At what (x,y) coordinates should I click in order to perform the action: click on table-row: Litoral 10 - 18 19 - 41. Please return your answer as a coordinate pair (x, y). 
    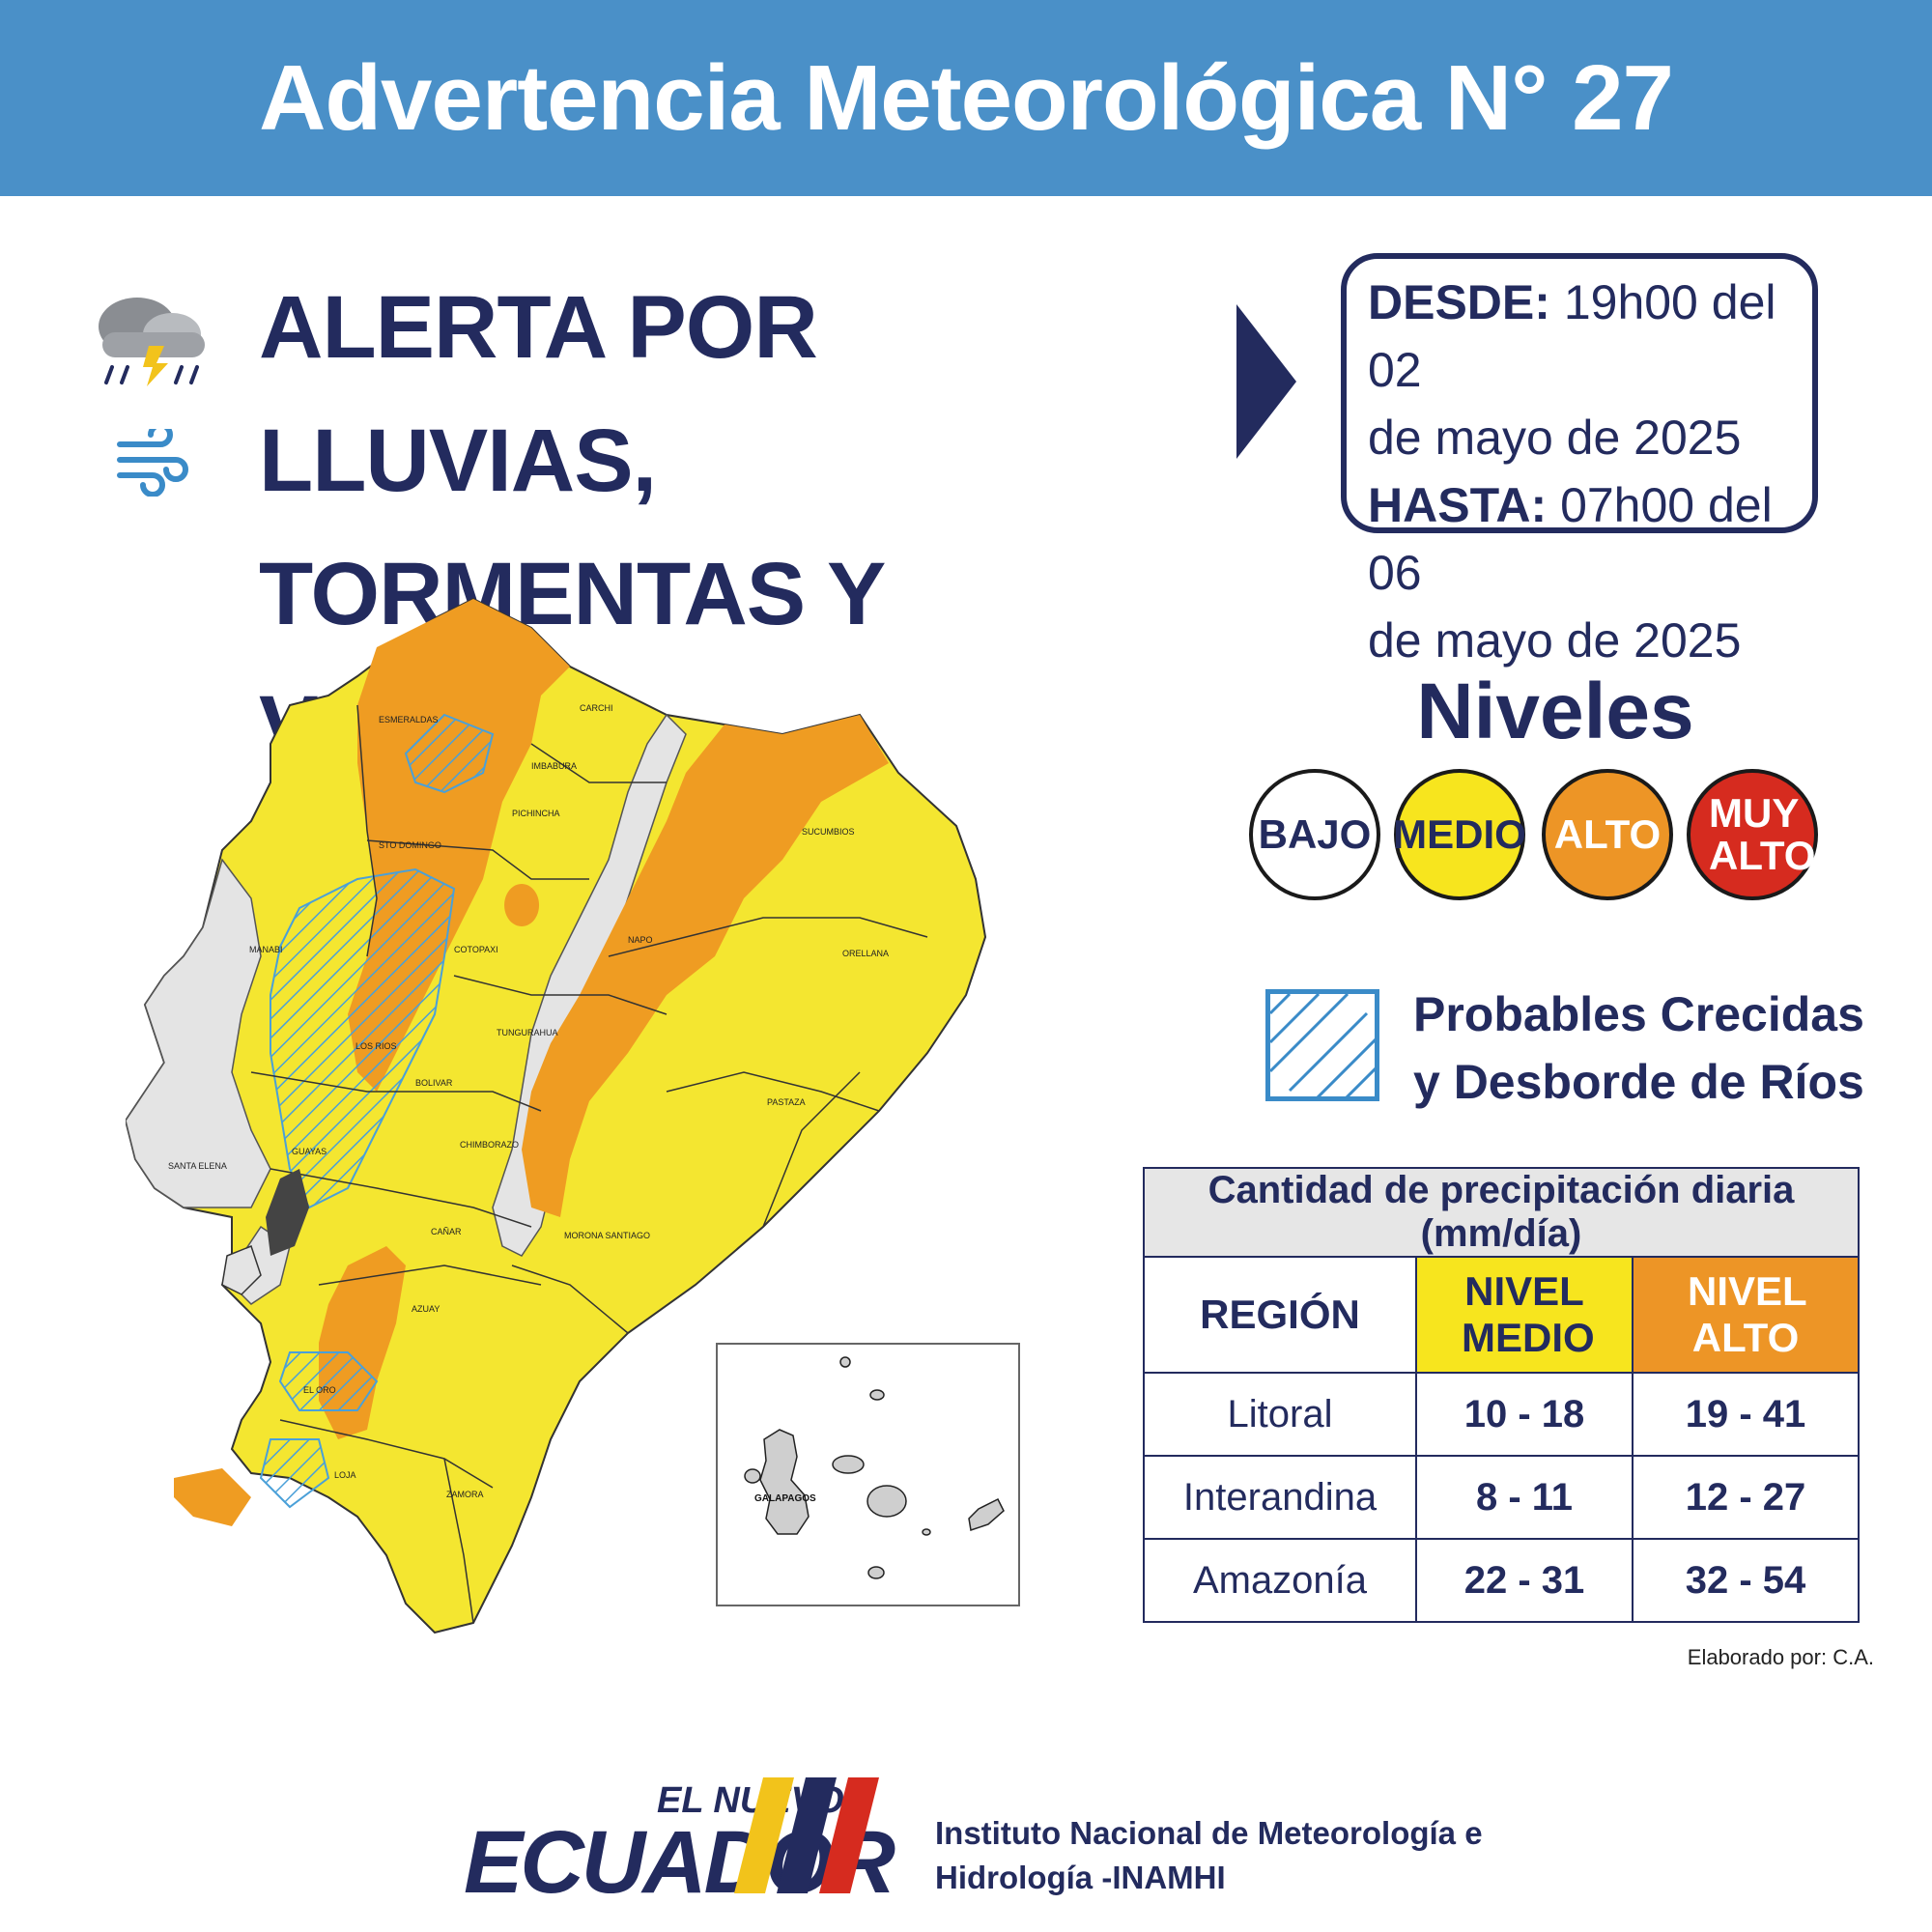
    Looking at the image, I should click on (1502, 1414).